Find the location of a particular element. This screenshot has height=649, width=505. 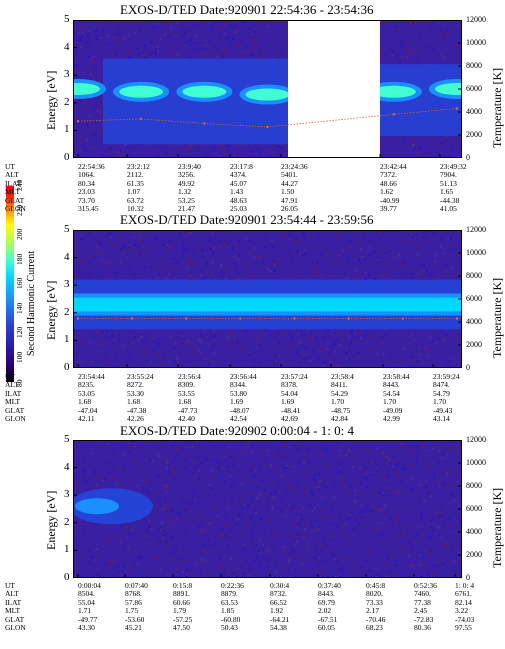

ephemeris-cell: 1.70 is located at coordinates (390, 402).